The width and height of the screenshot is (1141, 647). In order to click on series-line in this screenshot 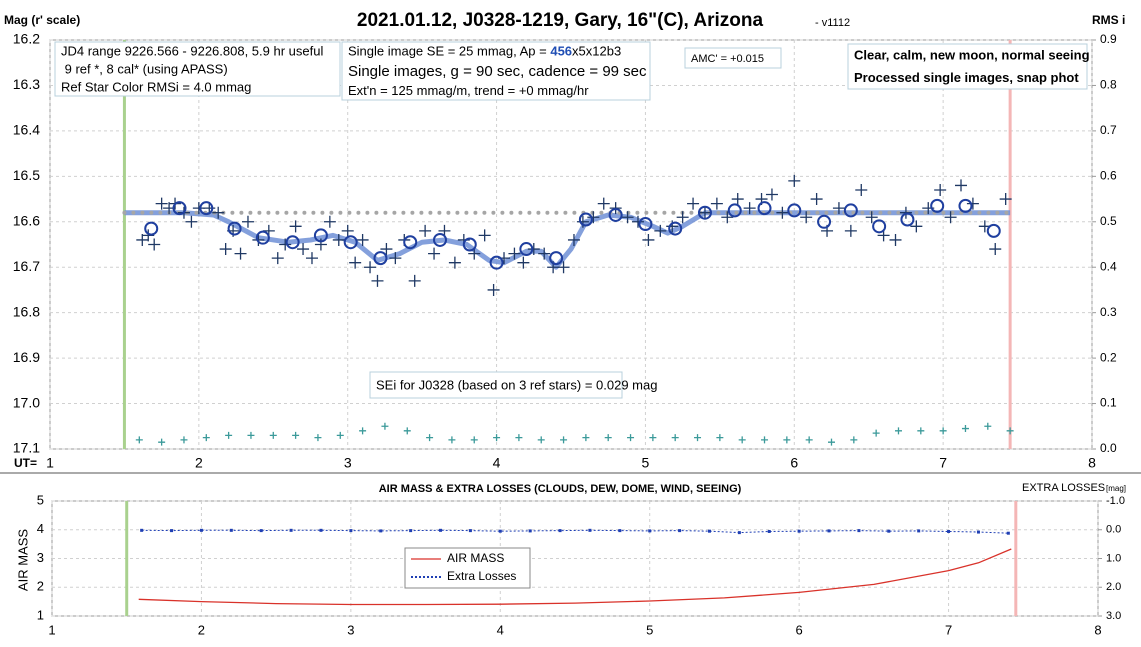, I will do `click(575, 577)`.